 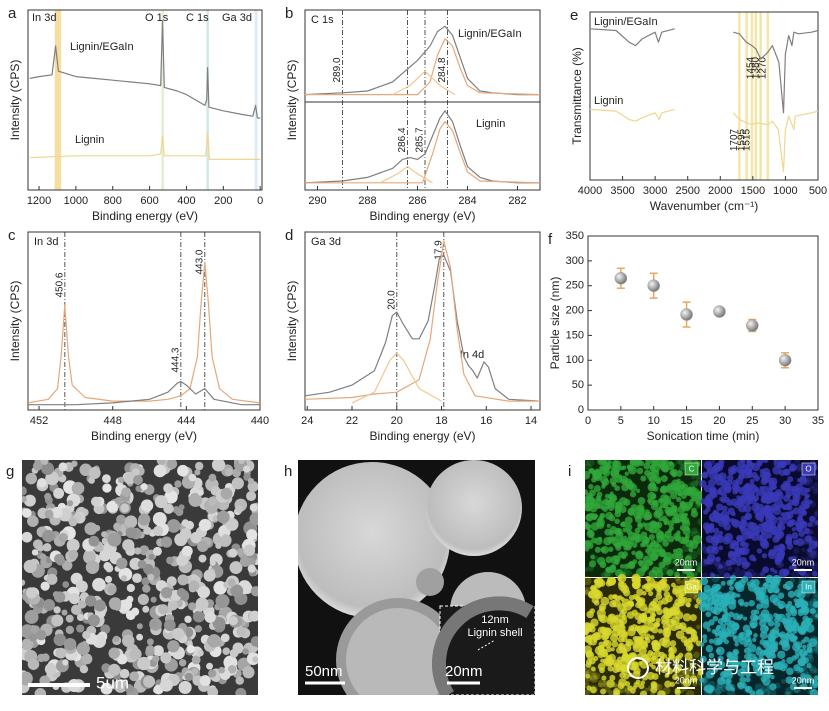 What do you see at coordinates (307, 421) in the screenshot?
I see `x-tick-label: 24` at bounding box center [307, 421].